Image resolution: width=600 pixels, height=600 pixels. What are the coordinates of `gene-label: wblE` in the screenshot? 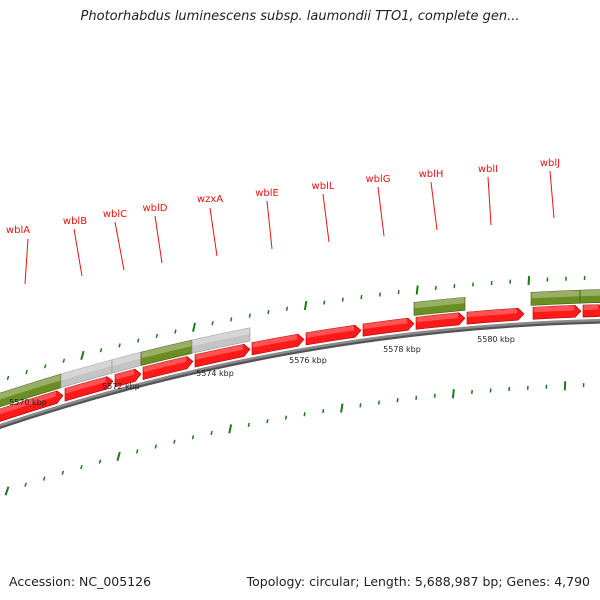 It's located at (267, 193).